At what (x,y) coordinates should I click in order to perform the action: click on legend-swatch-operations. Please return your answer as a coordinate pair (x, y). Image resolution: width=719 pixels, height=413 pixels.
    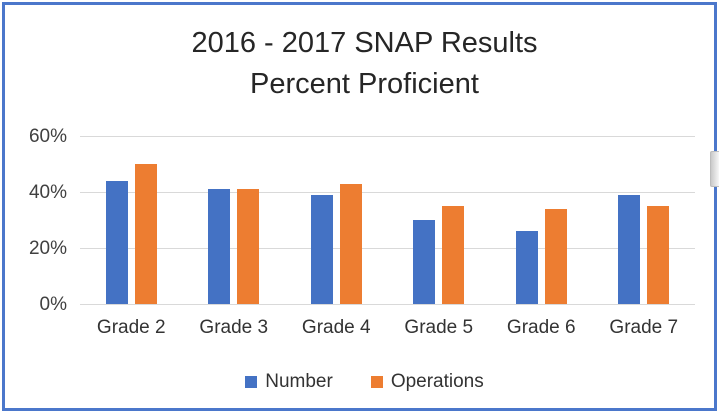
    Looking at the image, I should click on (376, 382).